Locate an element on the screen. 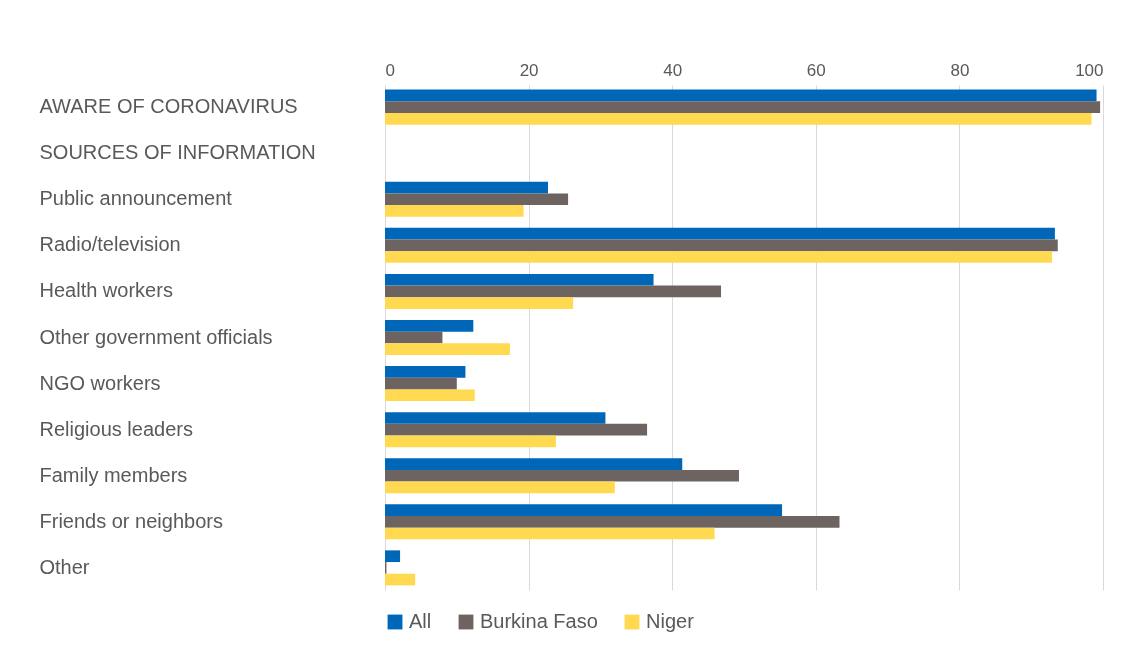 This screenshot has width=1135, height=662. legend-label: Niger is located at coordinates (670, 621).